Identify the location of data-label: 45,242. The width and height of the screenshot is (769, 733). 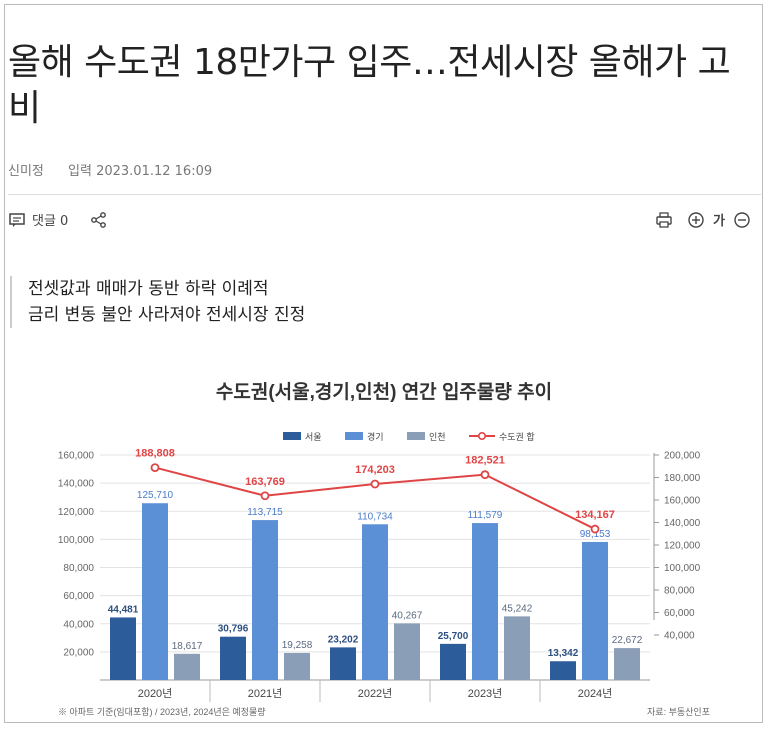
(517, 608).